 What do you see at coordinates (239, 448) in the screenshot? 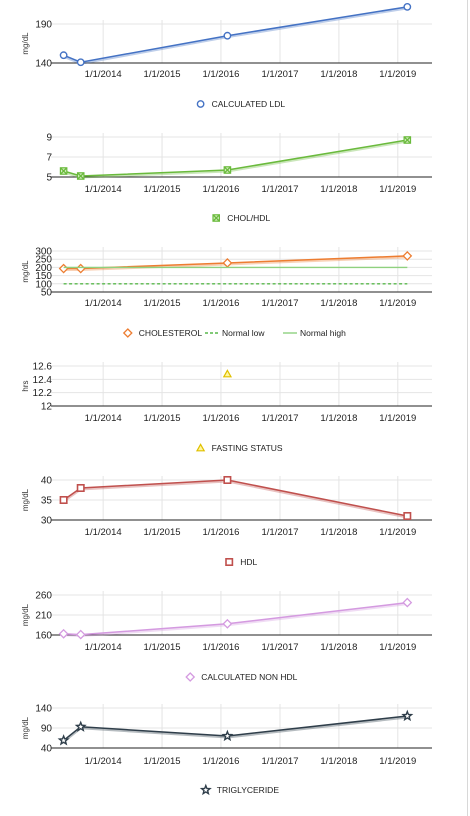
I see `legend-item: FASTING STATUS` at bounding box center [239, 448].